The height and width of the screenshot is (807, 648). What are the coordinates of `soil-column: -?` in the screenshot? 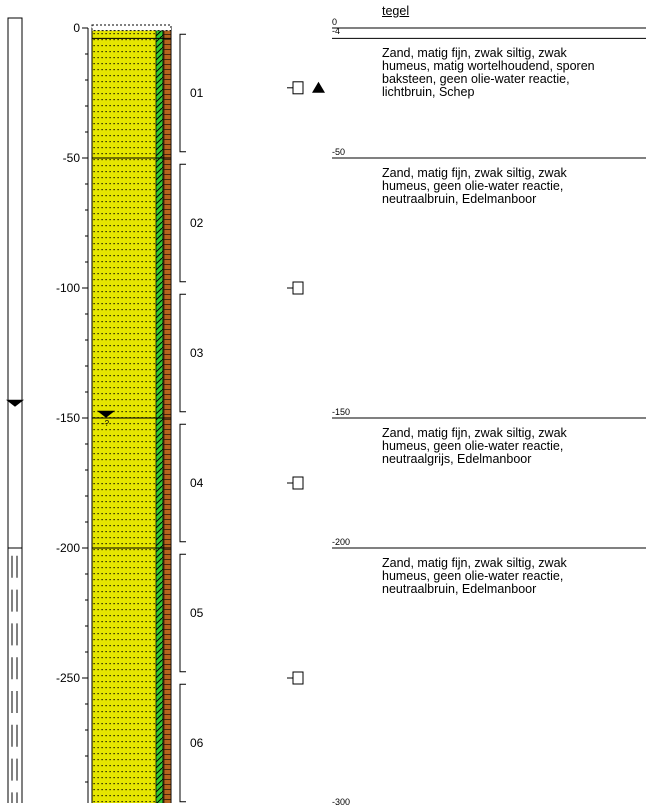 It's located at (131, 413).